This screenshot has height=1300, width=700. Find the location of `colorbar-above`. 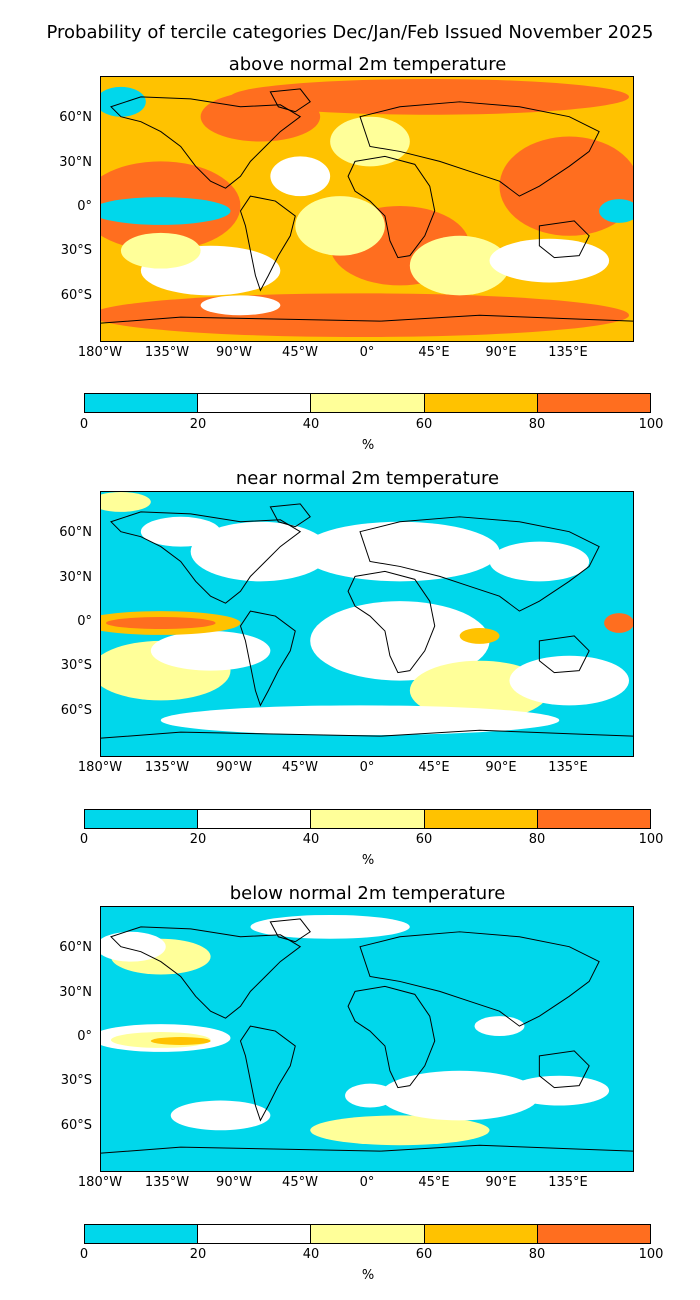

colorbar-above is located at coordinates (367, 403).